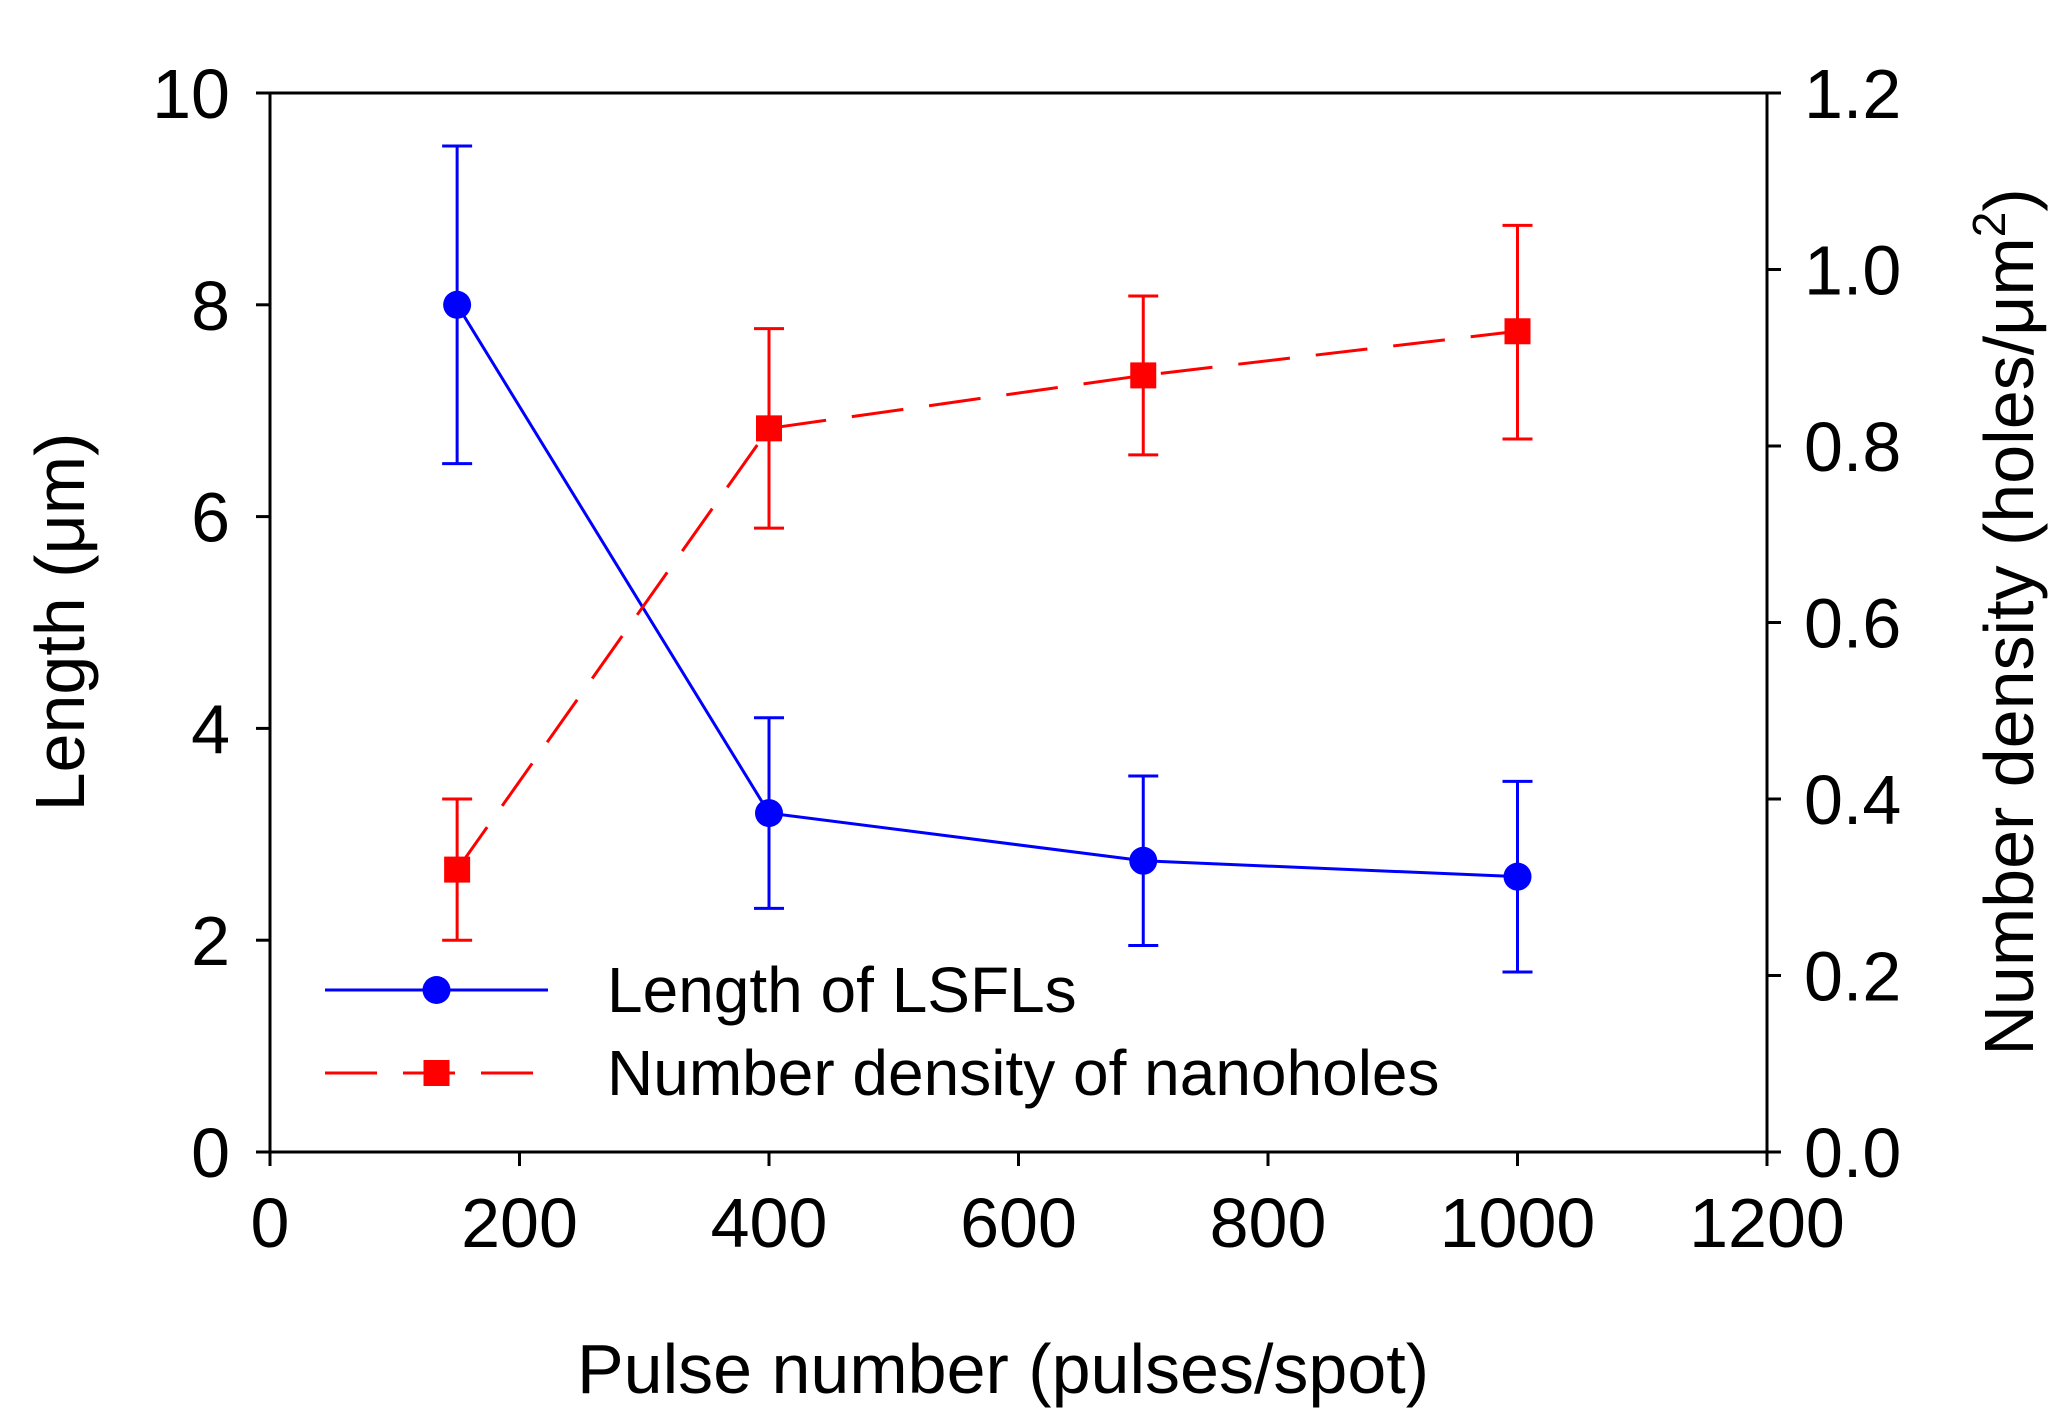  I want to click on x-tick-label: 1200, so click(1767, 1223).